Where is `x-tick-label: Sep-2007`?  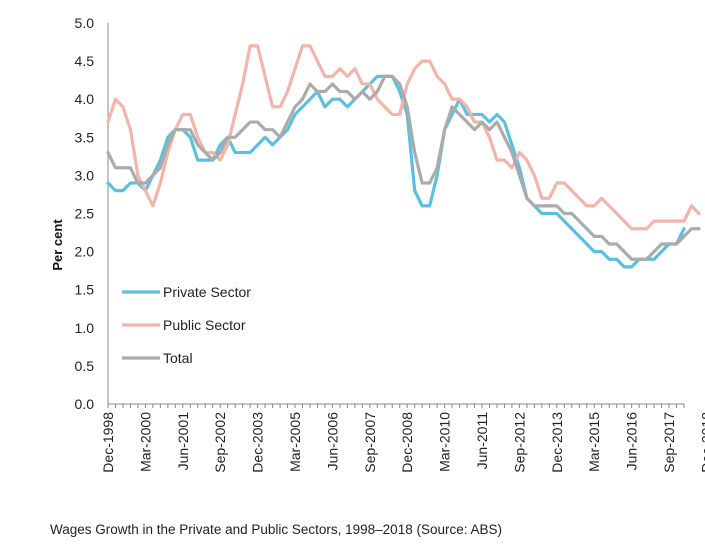 x-tick-label: Sep-2007 is located at coordinates (370, 442).